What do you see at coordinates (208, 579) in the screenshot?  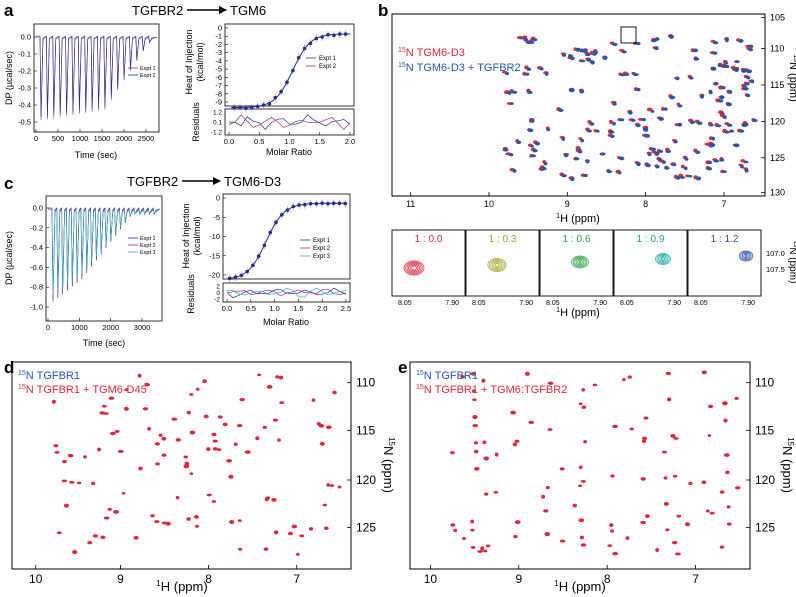 I see `hsqc-xtick-label: 8` at bounding box center [208, 579].